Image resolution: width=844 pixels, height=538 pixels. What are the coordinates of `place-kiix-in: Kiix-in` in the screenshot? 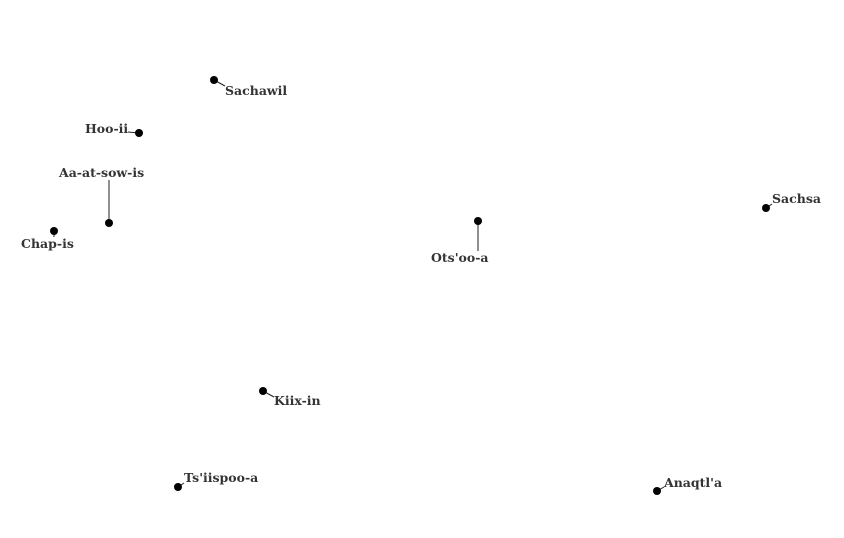 It's located at (290, 397).